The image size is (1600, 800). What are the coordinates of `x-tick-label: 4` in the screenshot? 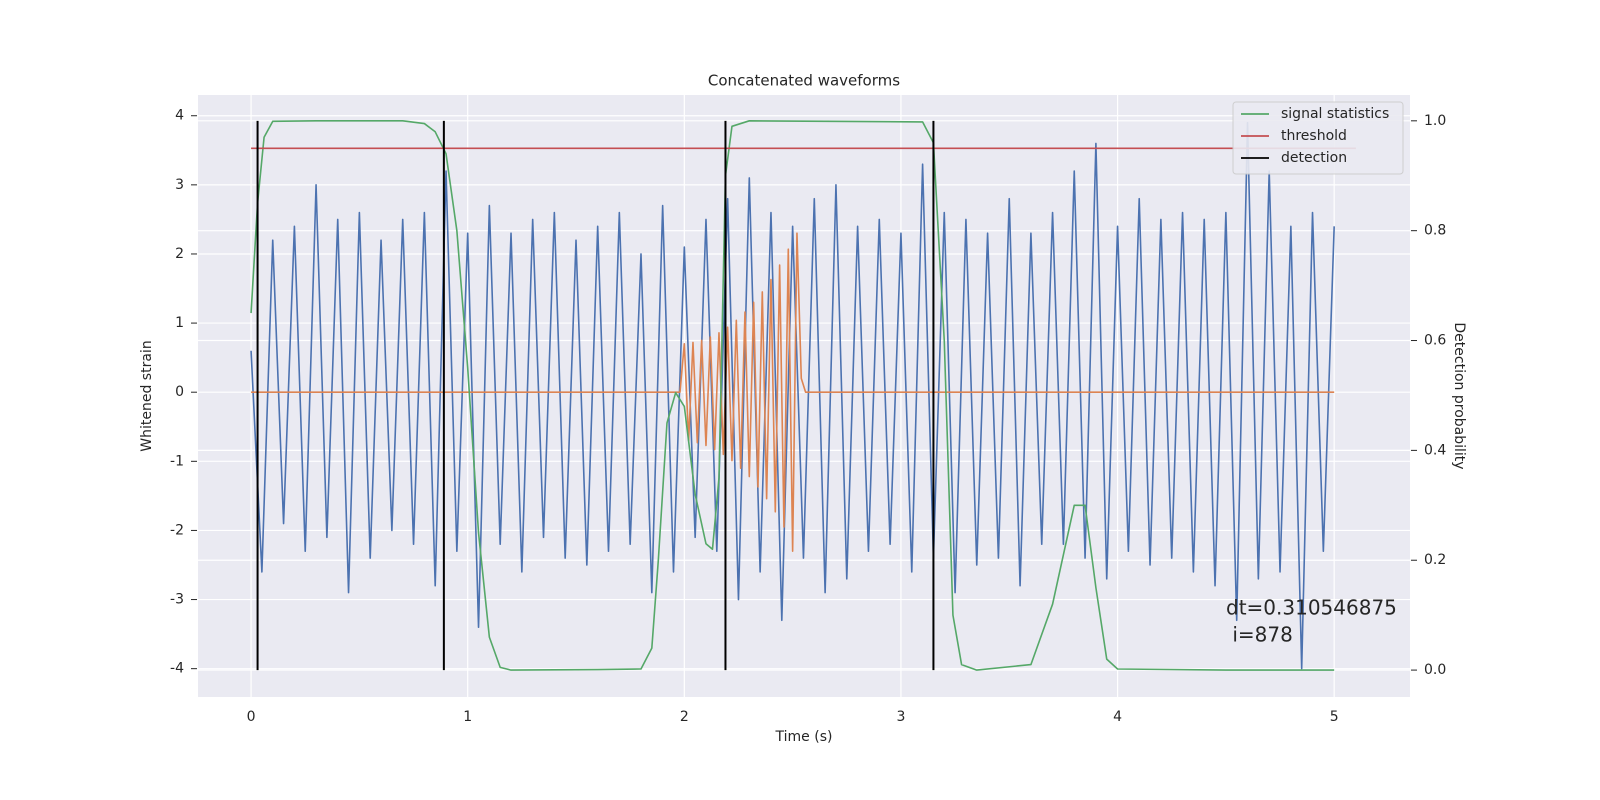 It's located at (1117, 717).